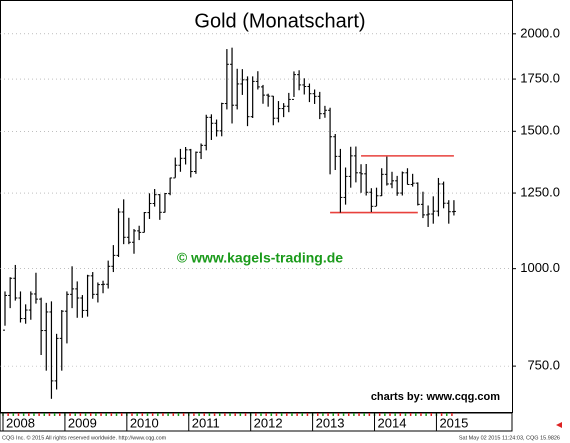  Describe the element at coordinates (435, 397) in the screenshot. I see `source-note: charts by: www.cqg.com` at that location.